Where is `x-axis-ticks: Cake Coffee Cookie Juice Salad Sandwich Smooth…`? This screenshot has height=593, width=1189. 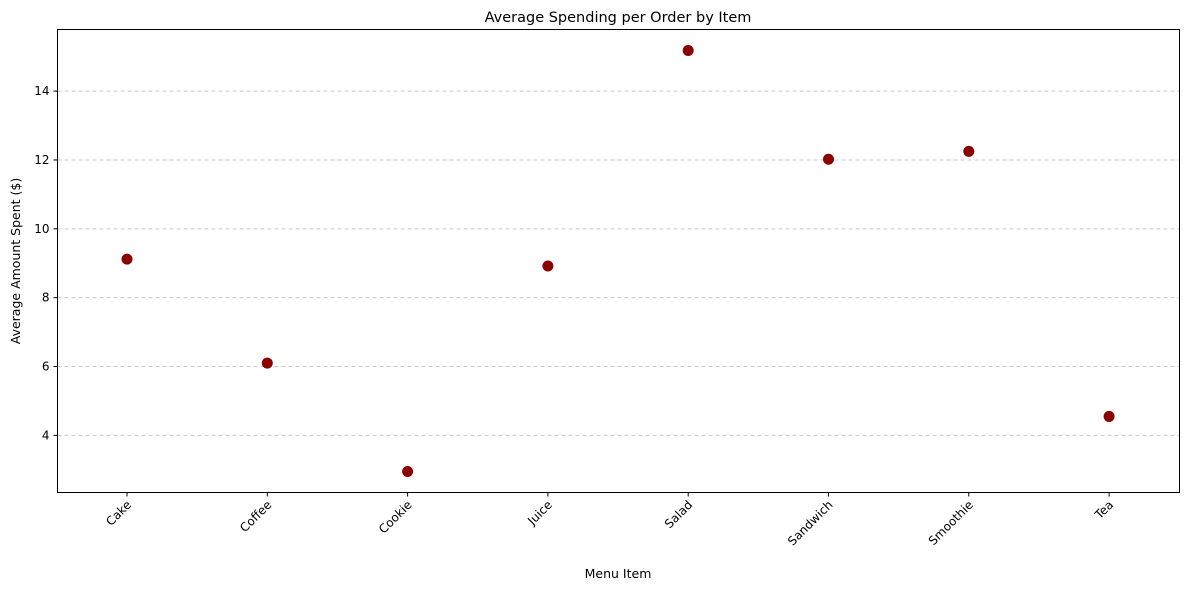 x-axis-ticks: Cake Coffee Cookie Juice Salad Sandwich Smooth… is located at coordinates (609, 520).